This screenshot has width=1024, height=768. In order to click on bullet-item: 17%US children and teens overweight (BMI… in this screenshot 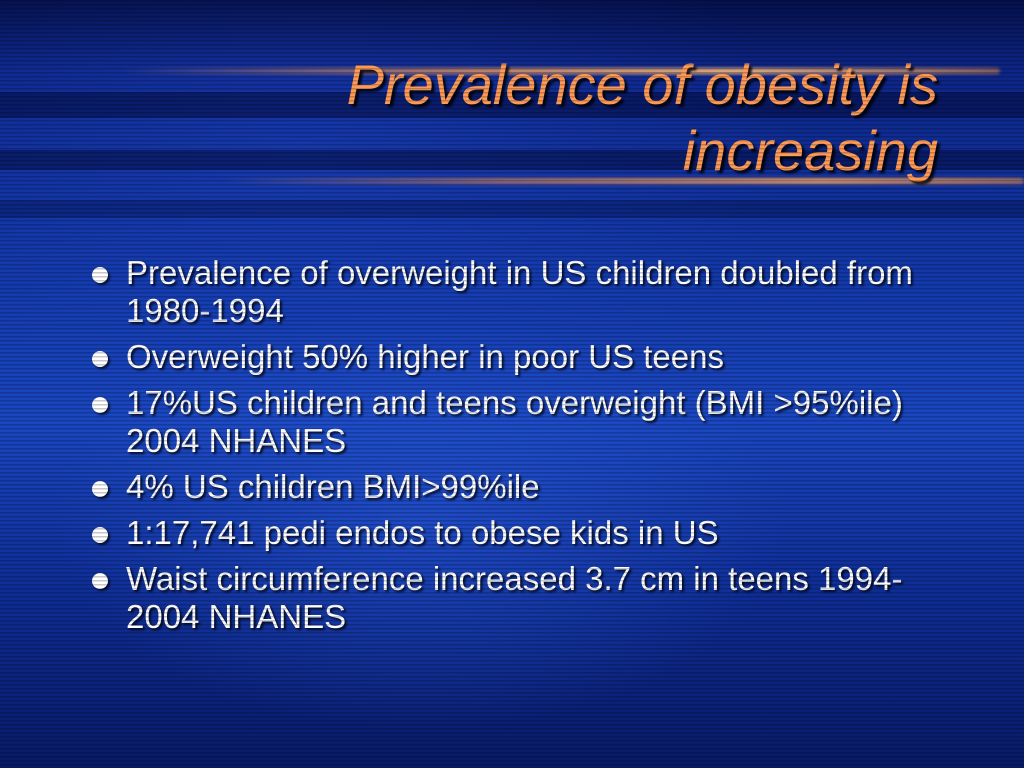, I will do `click(508, 422)`.